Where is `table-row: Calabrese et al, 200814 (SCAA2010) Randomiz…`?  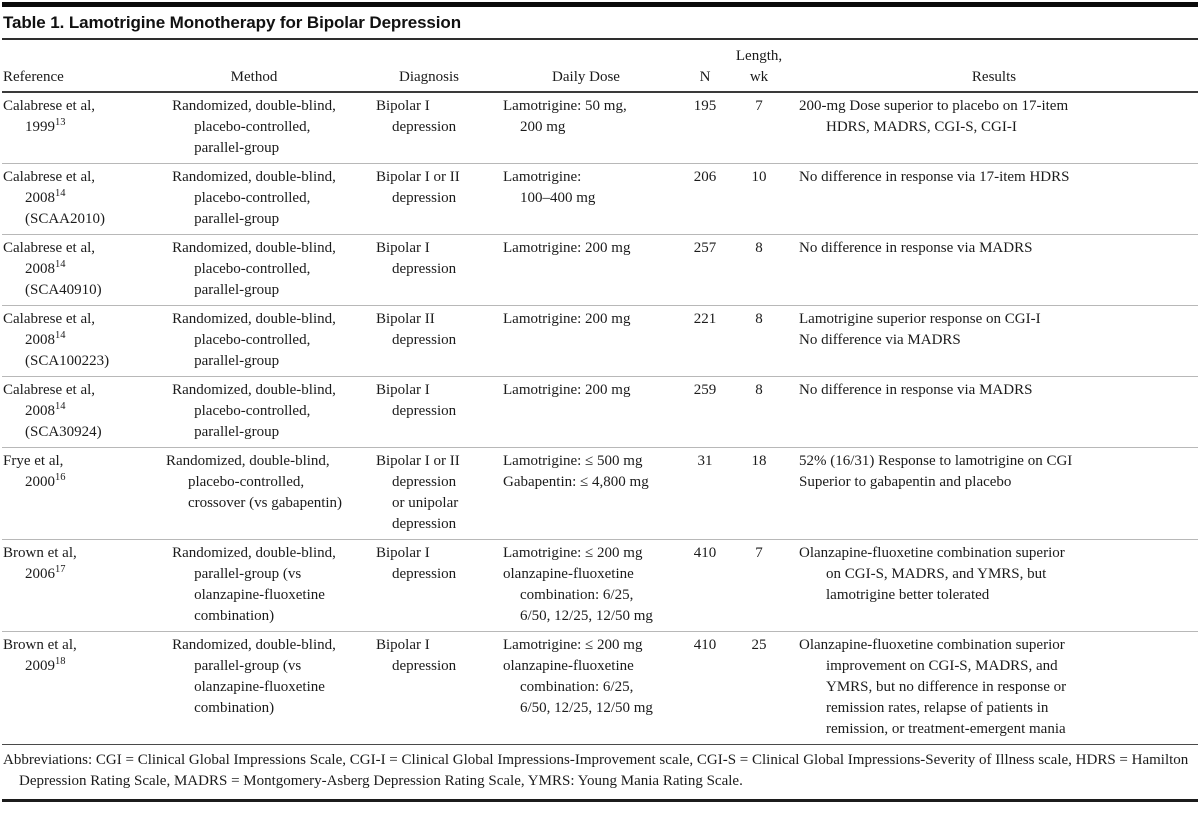 table-row: Calabrese et al, 200814 (SCAA2010) Randomiz… is located at coordinates (600, 199).